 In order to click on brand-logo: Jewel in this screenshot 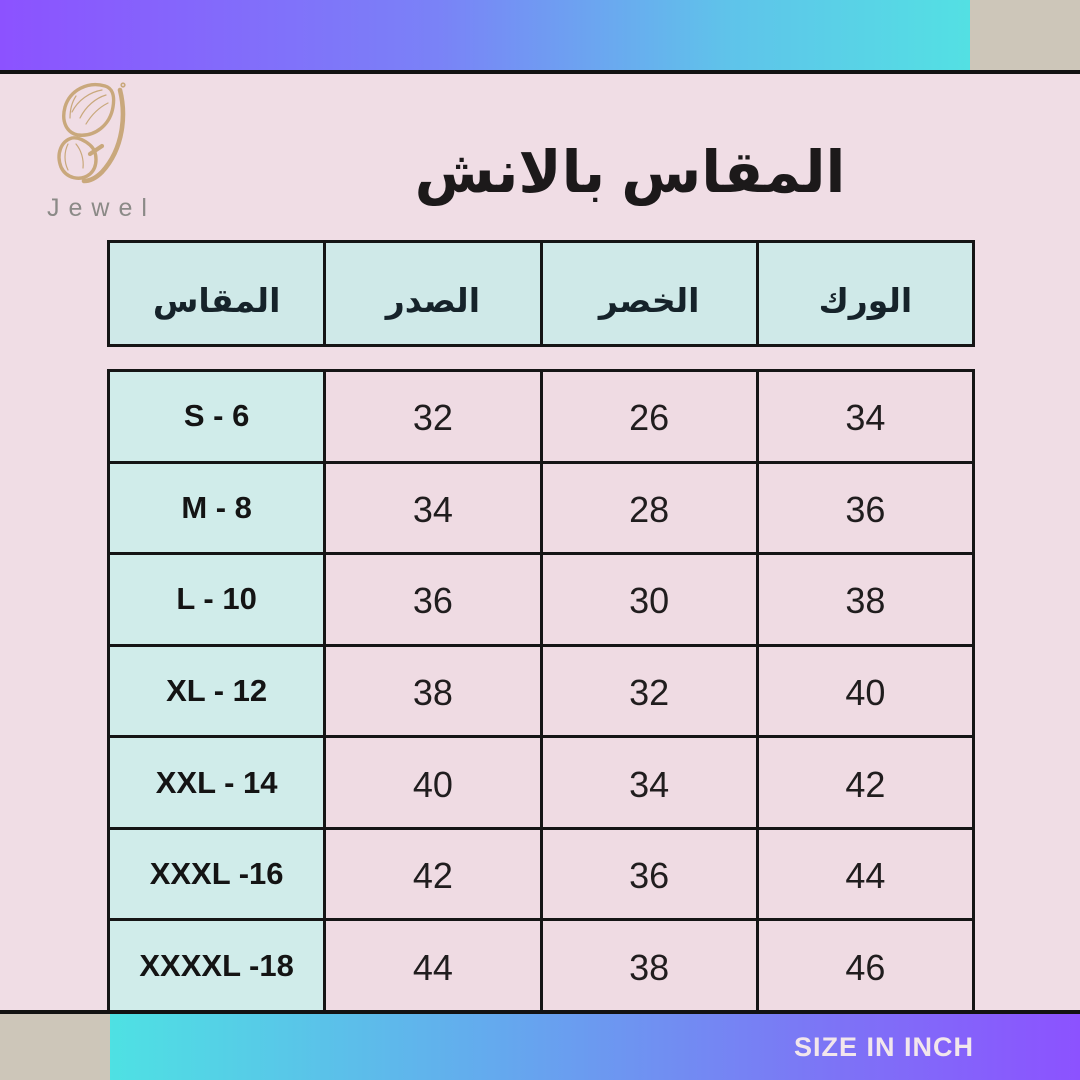, I will do `click(93, 151)`.